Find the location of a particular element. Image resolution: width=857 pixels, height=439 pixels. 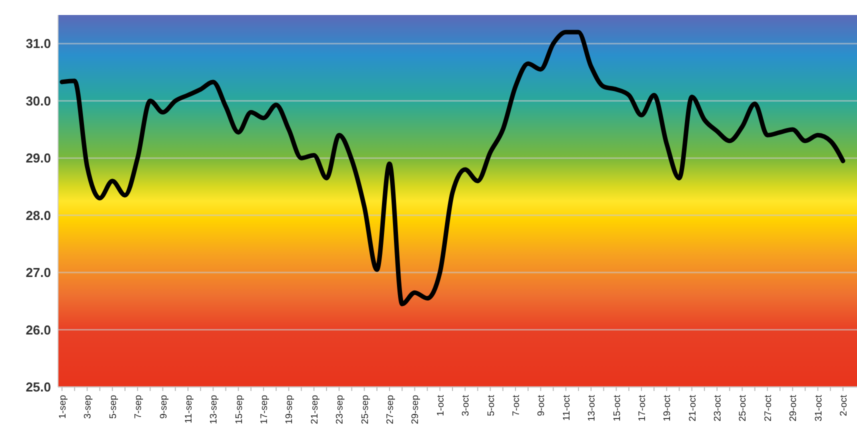

y-tick-label: 28.0 is located at coordinates (38, 215).